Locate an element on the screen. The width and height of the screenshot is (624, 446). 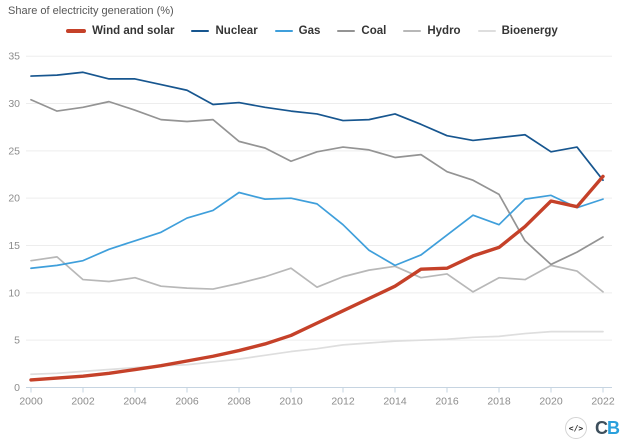
x-tick-label: 2000 is located at coordinates (31, 402).